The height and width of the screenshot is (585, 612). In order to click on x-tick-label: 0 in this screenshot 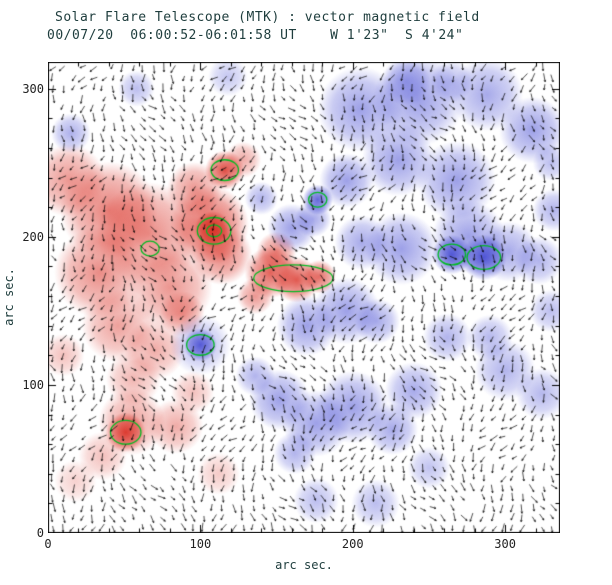, I will do `click(48, 544)`.